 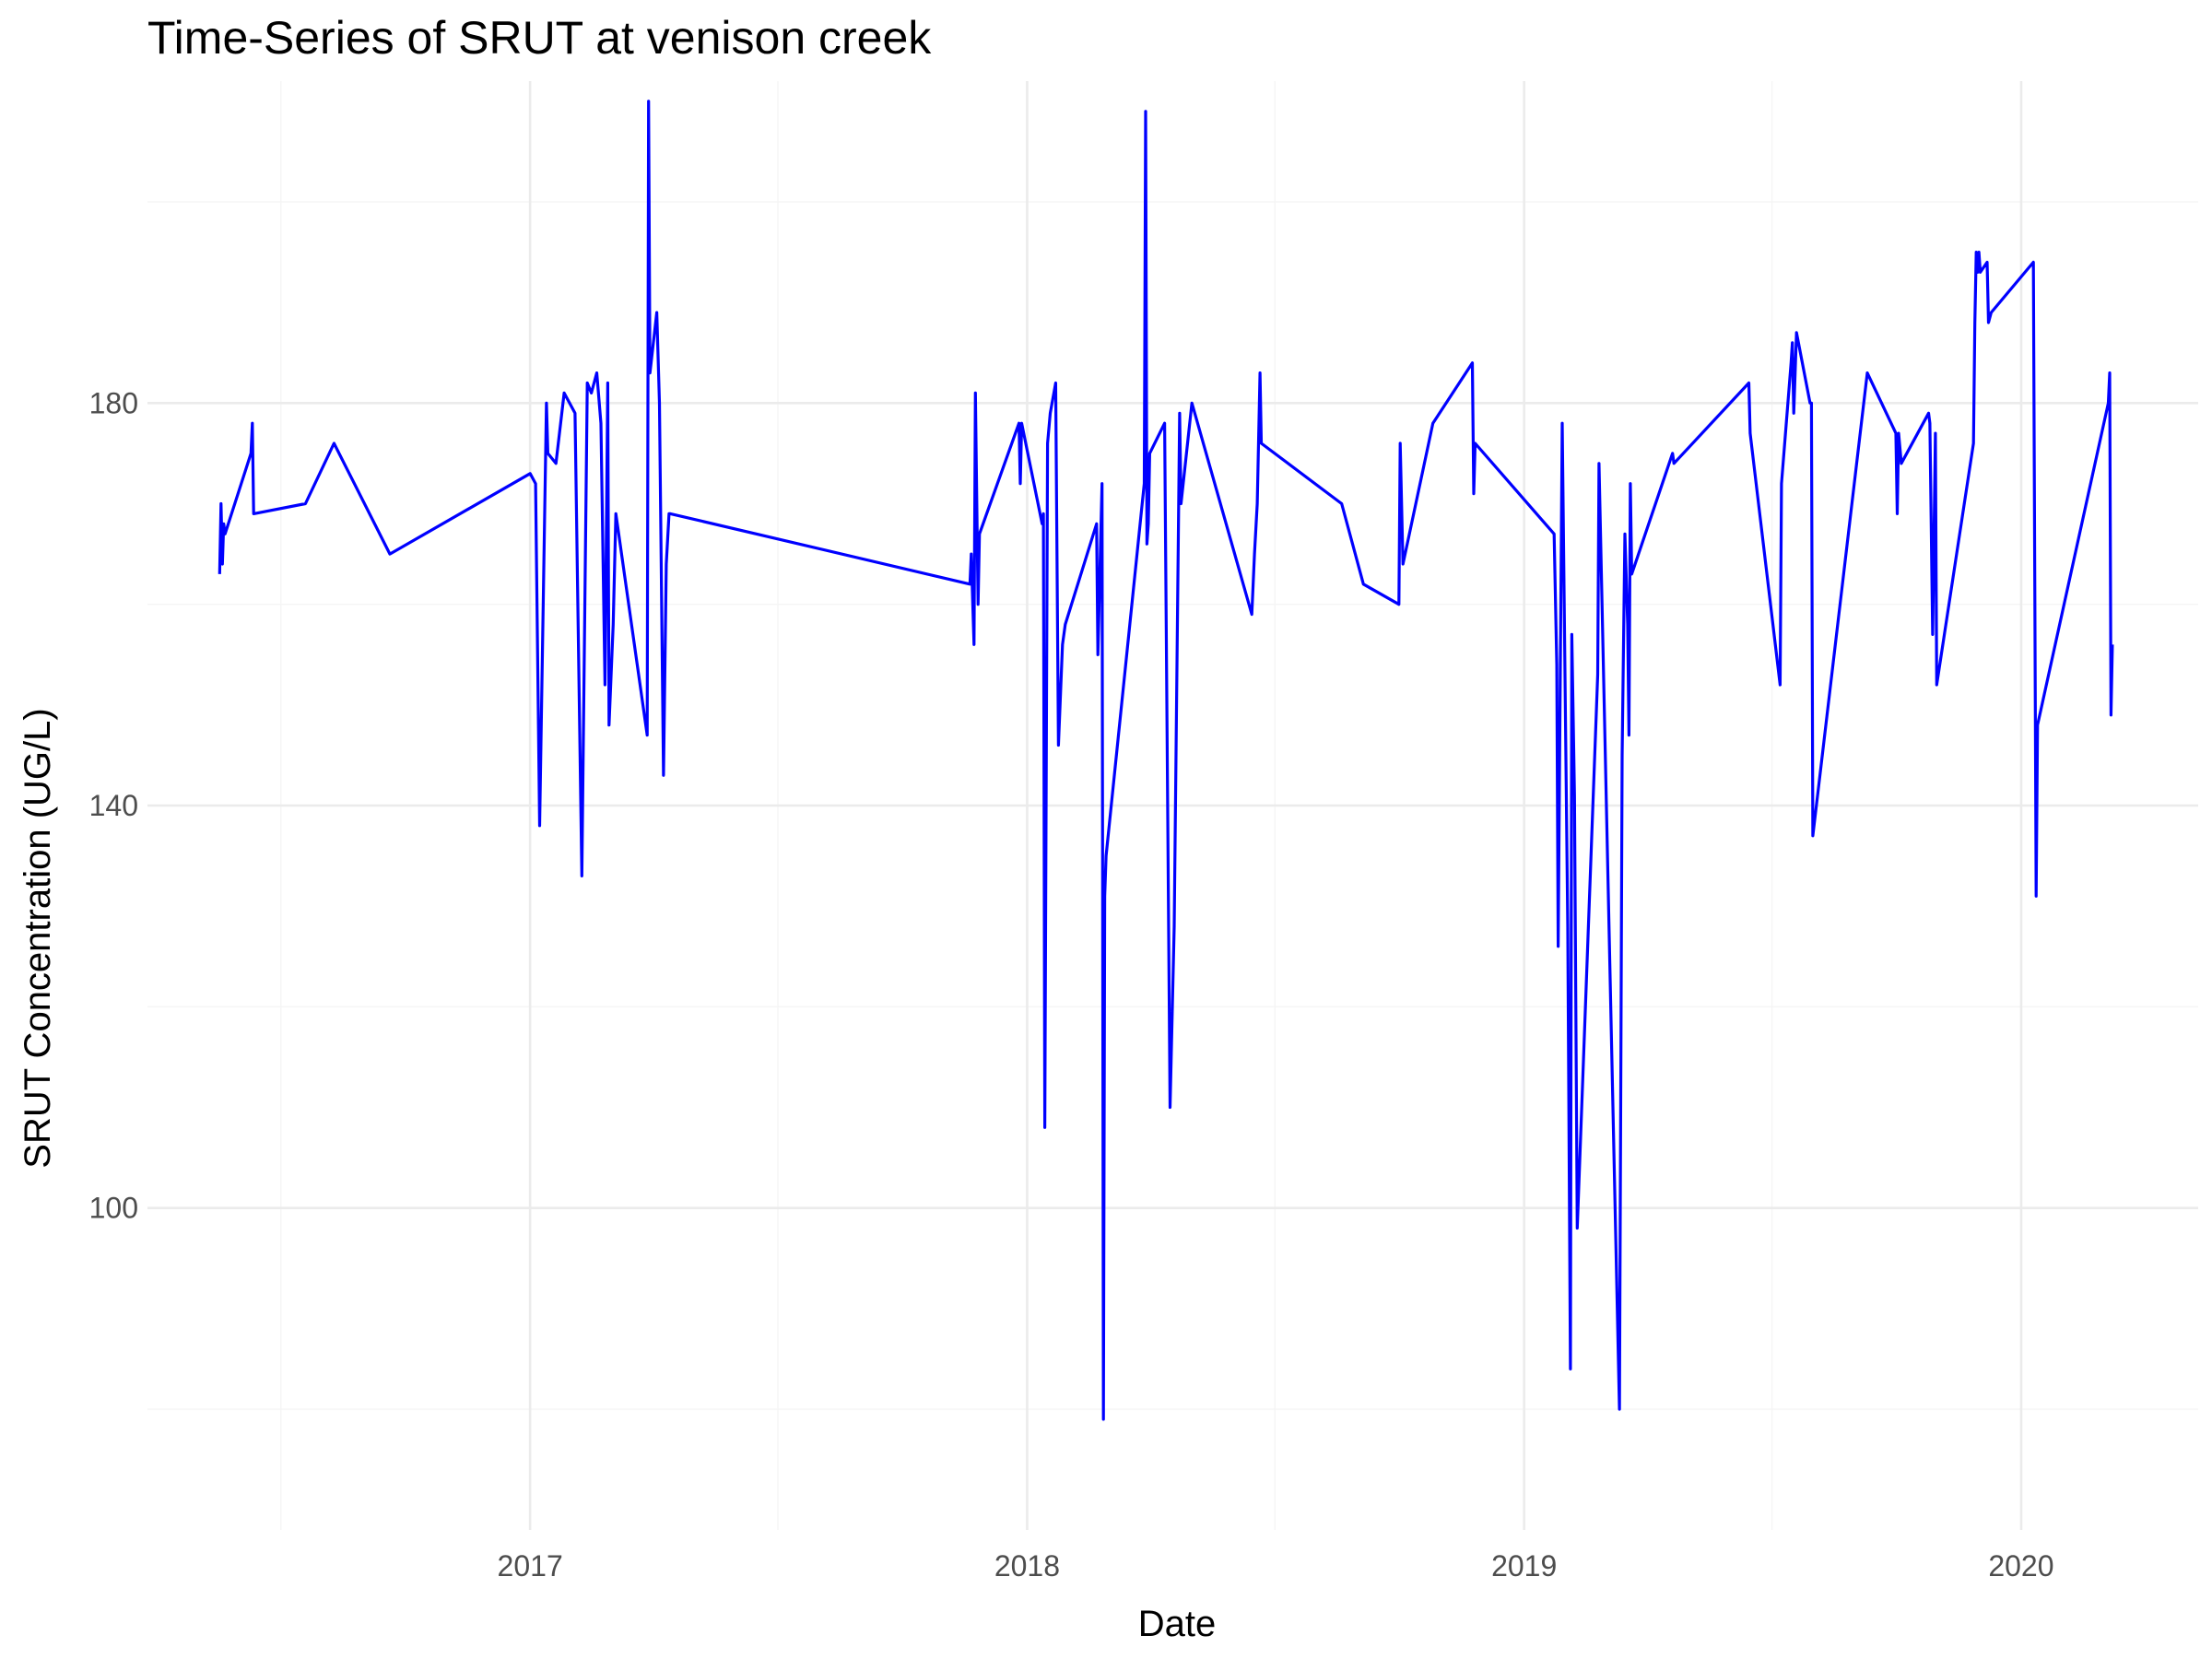 What do you see at coordinates (1177, 1624) in the screenshot?
I see `x-axis-title: Date` at bounding box center [1177, 1624].